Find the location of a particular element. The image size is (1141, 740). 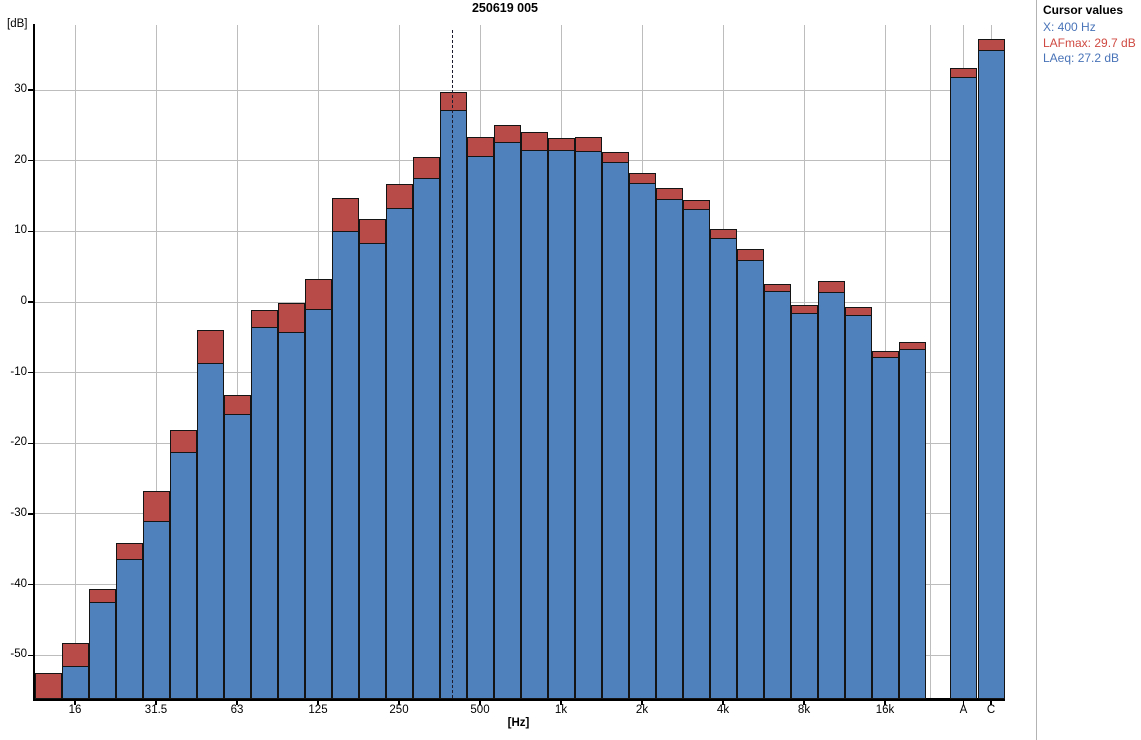

y-tick-label: 10 is located at coordinates (20, 230).